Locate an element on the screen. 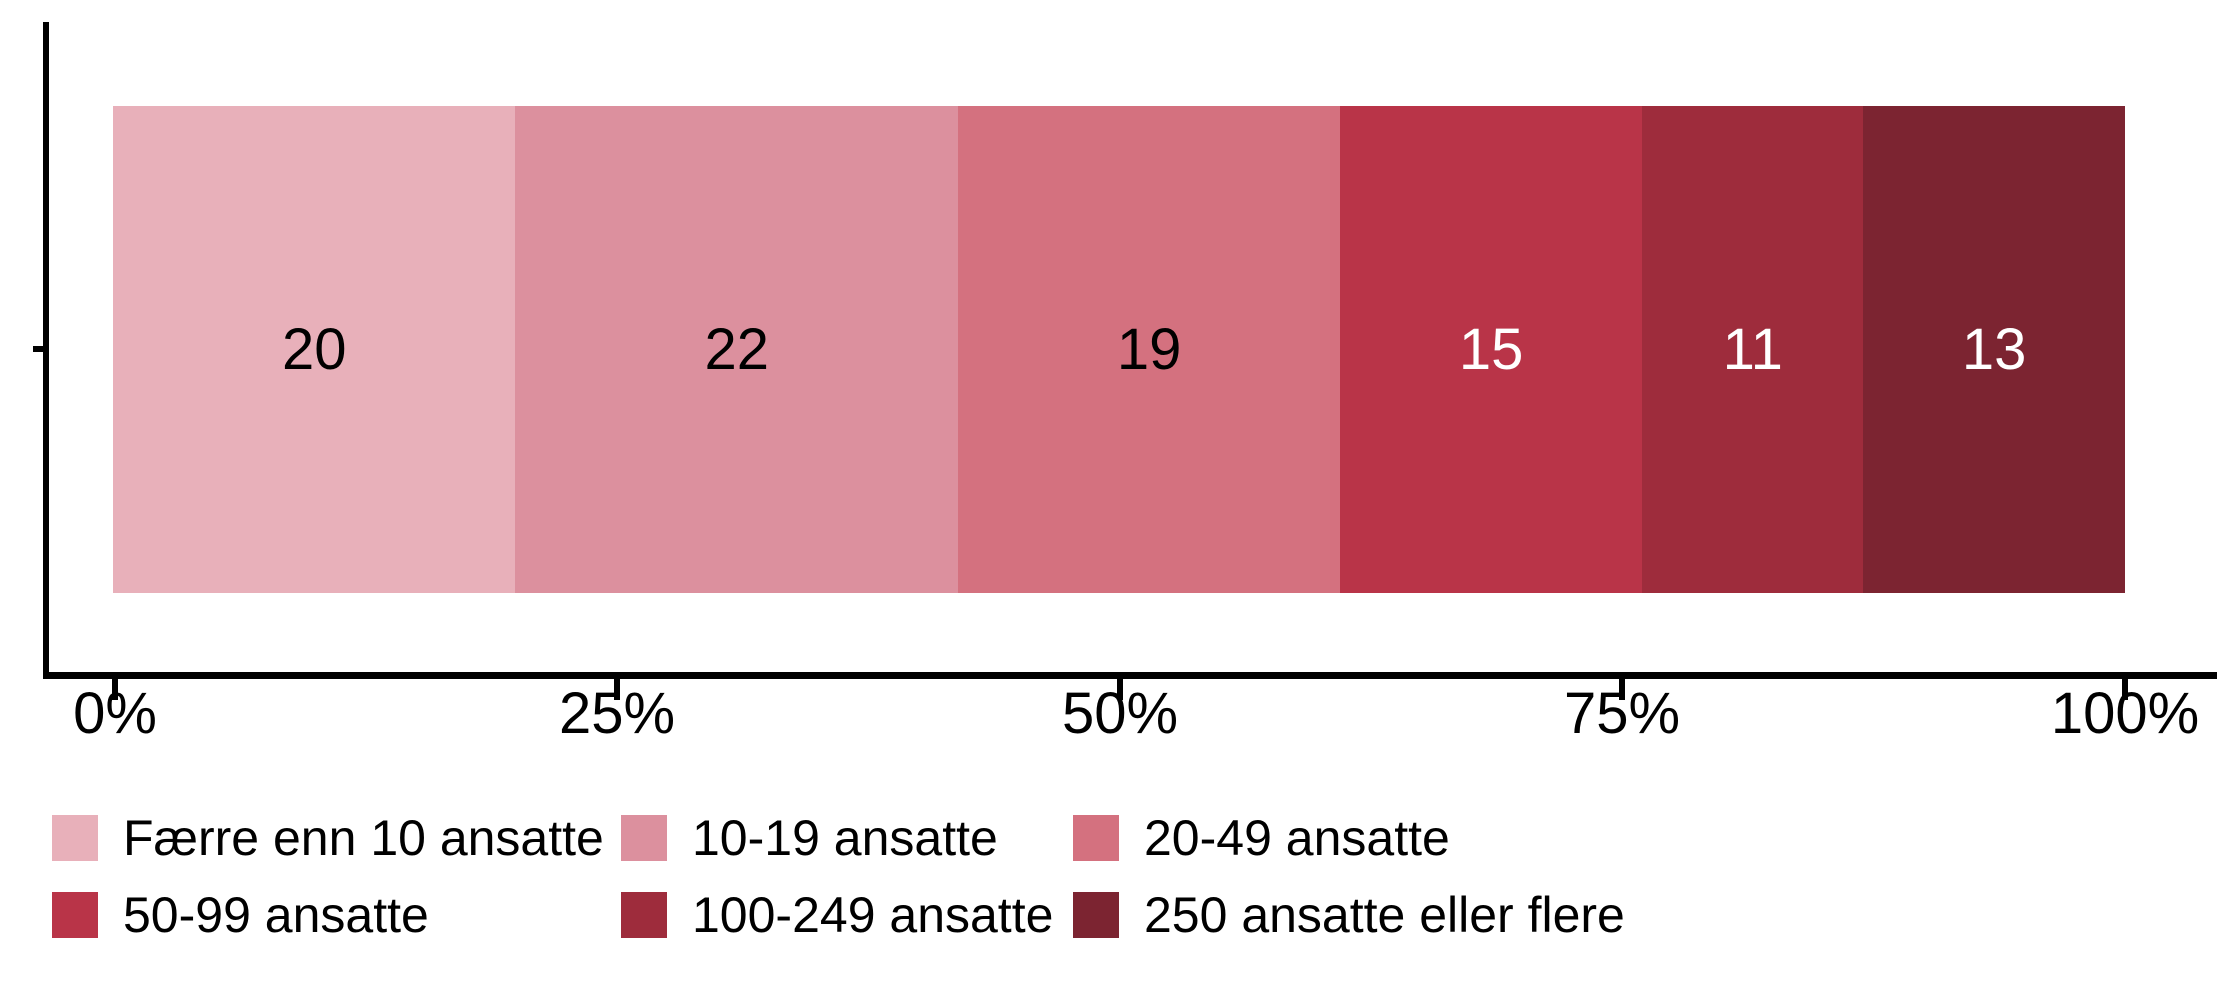  legend-item-50-99-ansatte: 50-99 ansatte is located at coordinates (240, 915).